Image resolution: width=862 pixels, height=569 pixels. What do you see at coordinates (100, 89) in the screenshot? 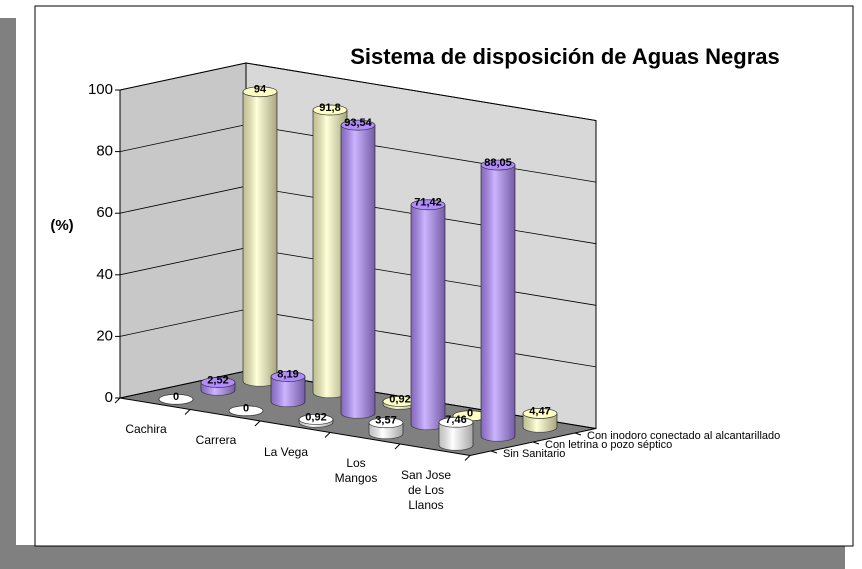
I see `y-tick-label: 100` at bounding box center [100, 89].